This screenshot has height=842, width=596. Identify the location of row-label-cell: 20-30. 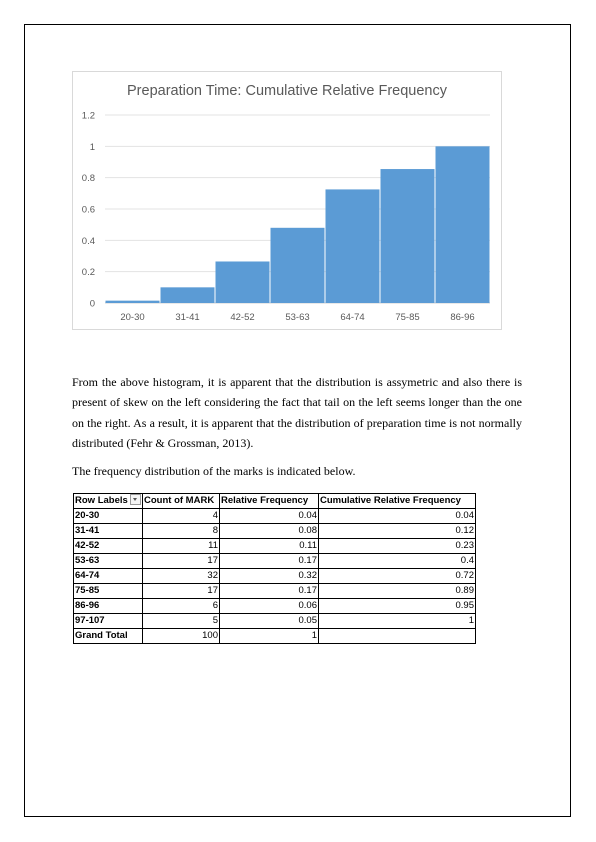
(108, 516).